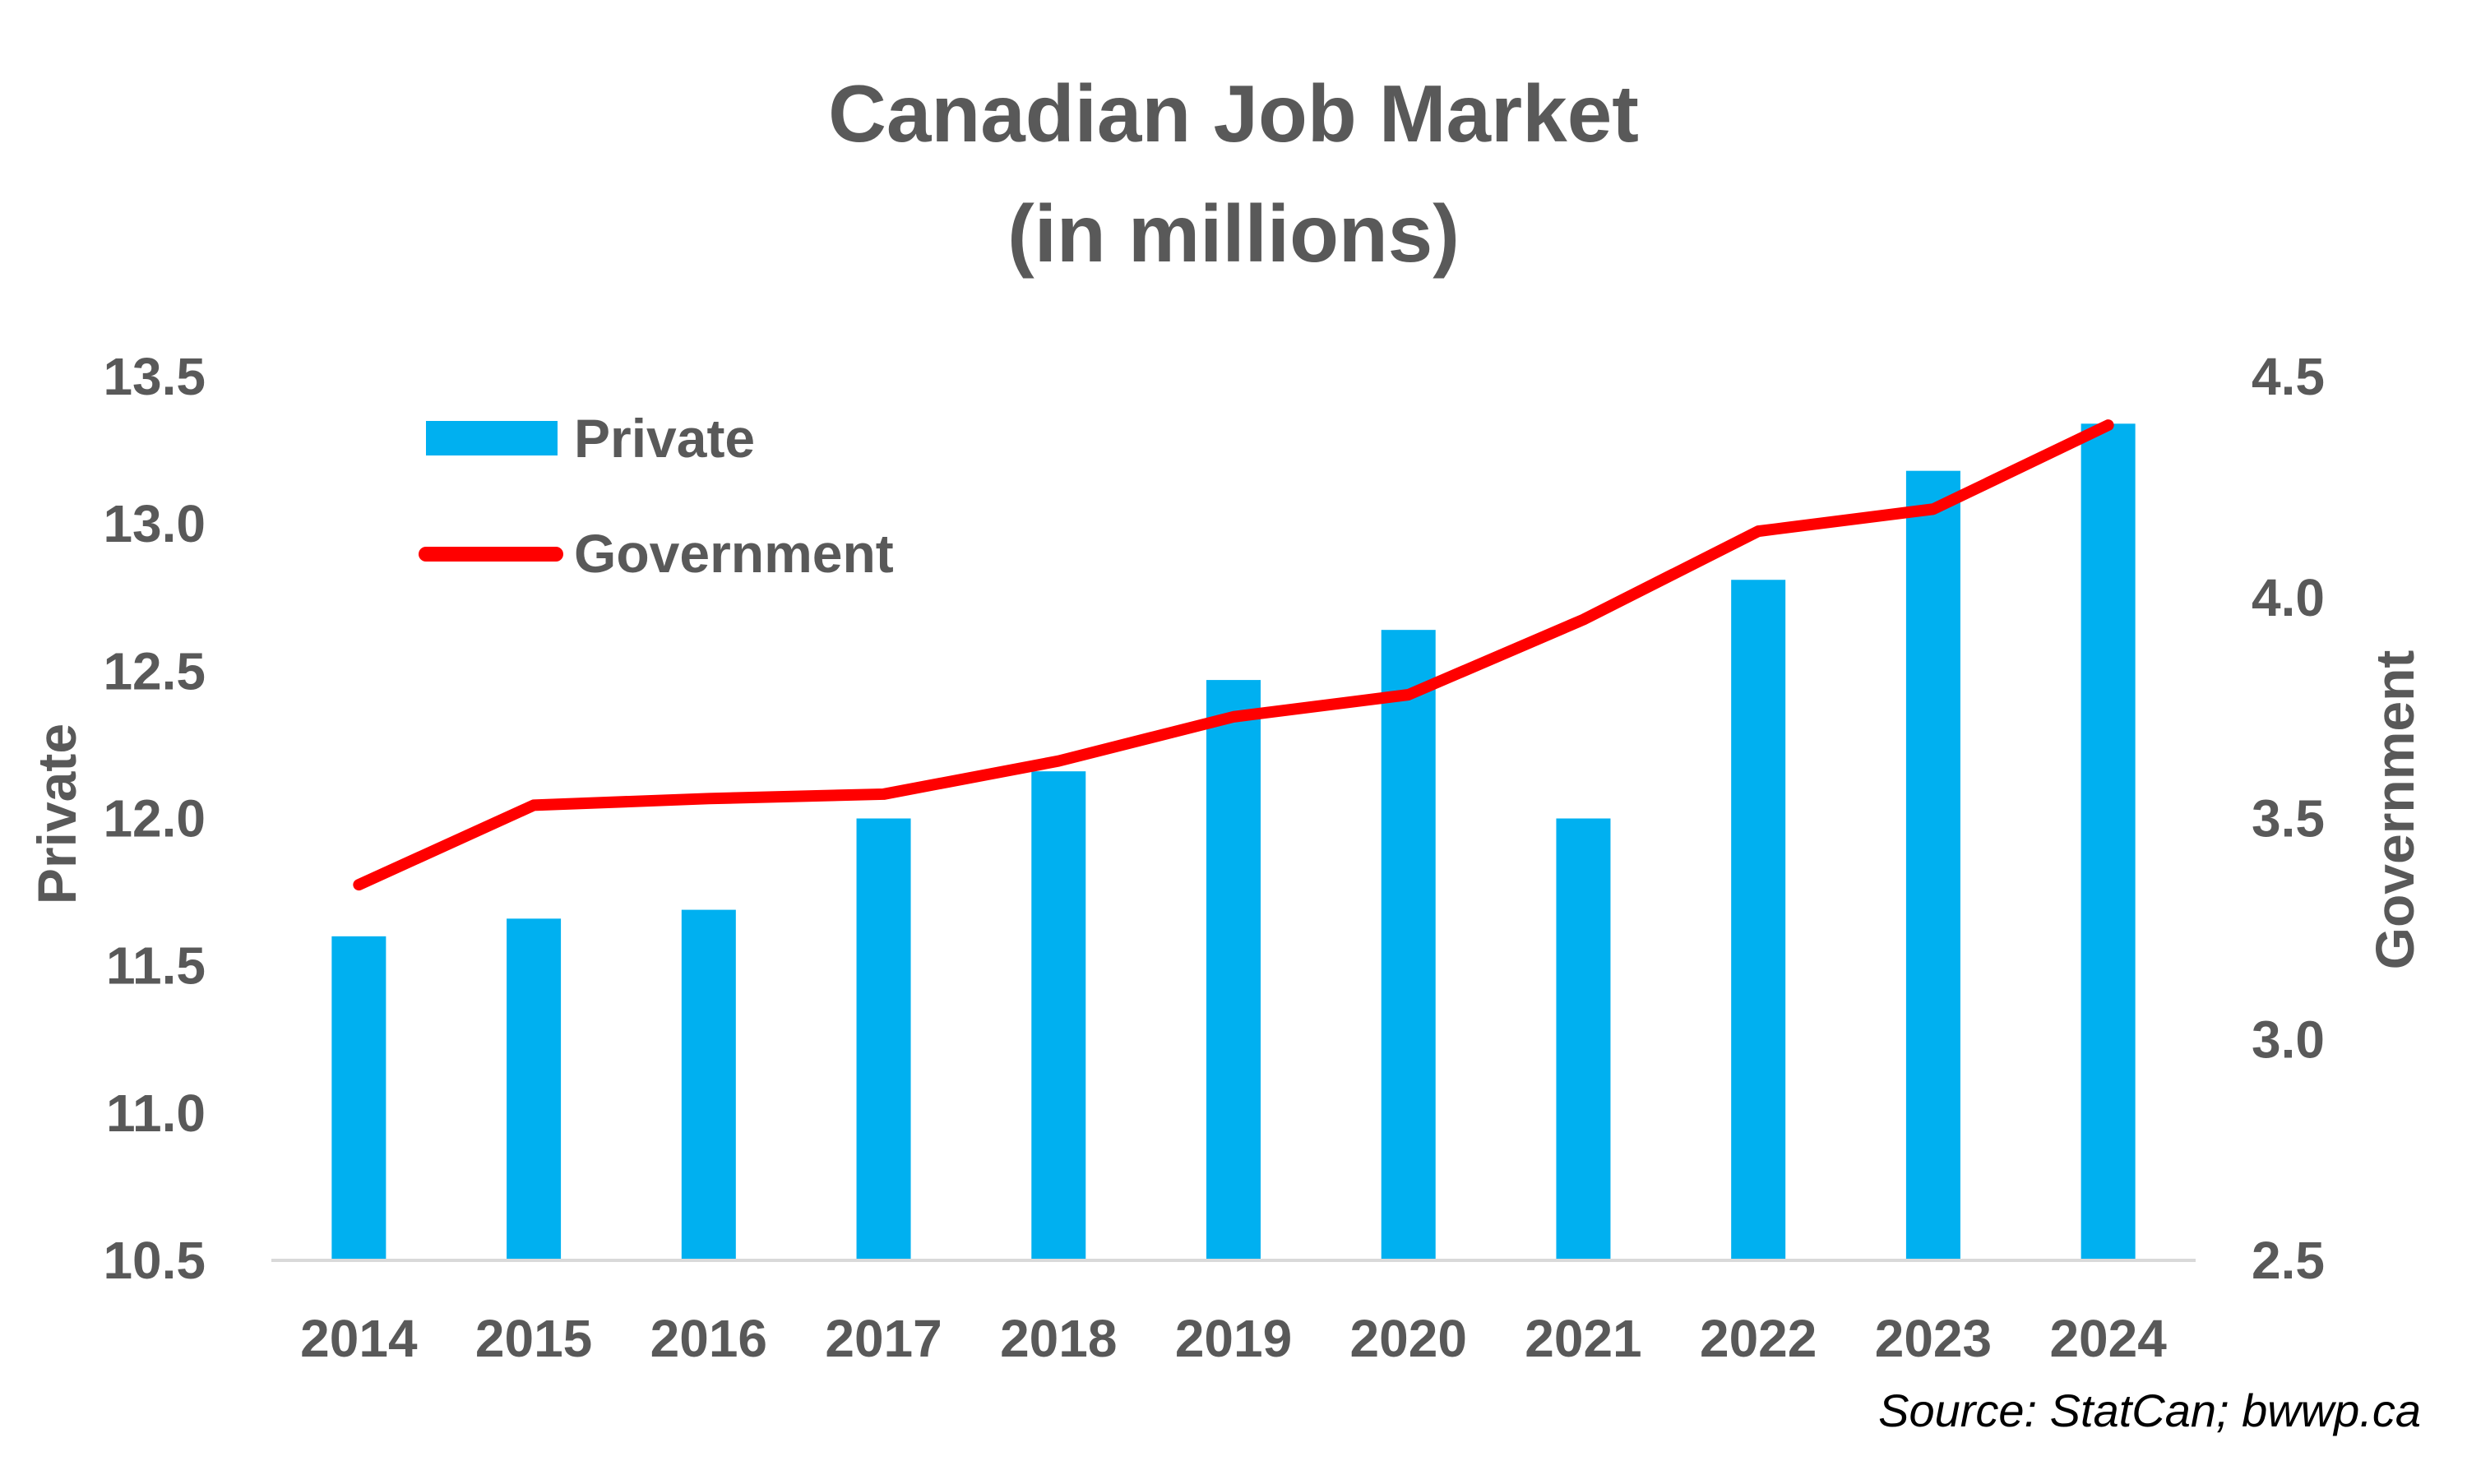 This screenshot has width=2467, height=1484. What do you see at coordinates (1409, 945) in the screenshot?
I see `bar-private-2020` at bounding box center [1409, 945].